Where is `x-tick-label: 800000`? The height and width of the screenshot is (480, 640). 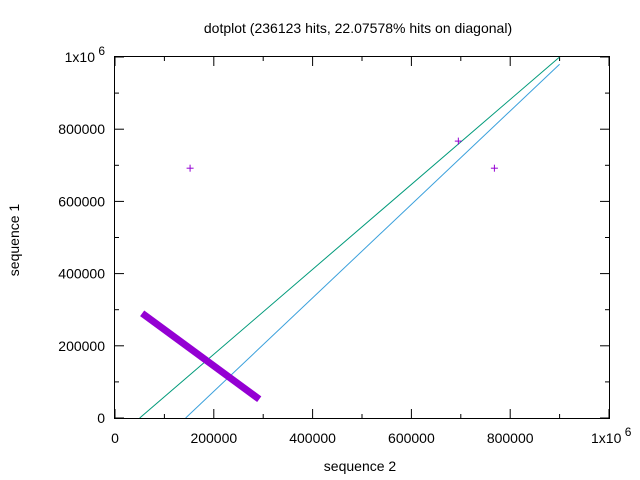 x-tick-label: 800000 is located at coordinates (510, 438).